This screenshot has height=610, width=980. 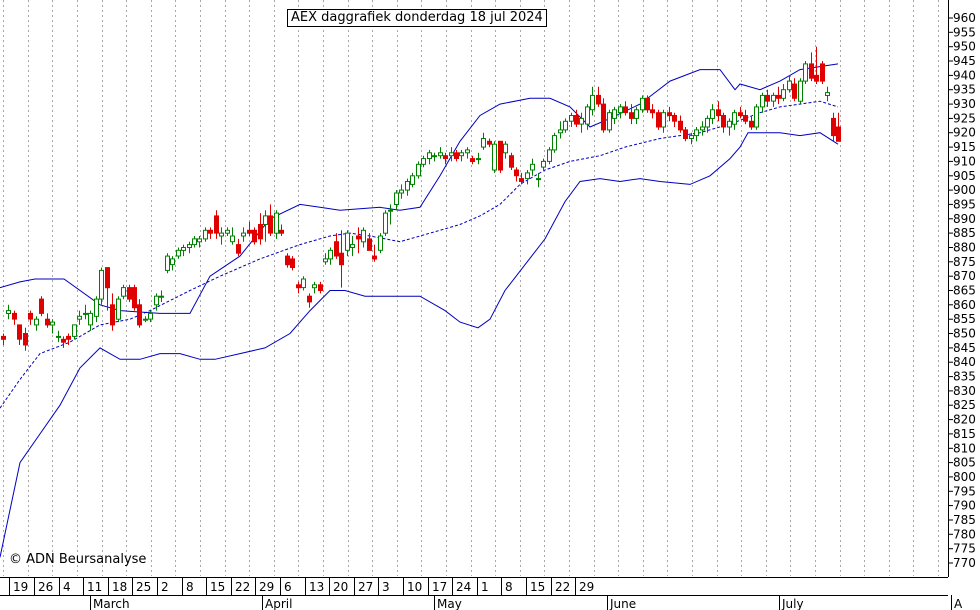 I want to click on day-tick-label: 6, so click(x=288, y=587).